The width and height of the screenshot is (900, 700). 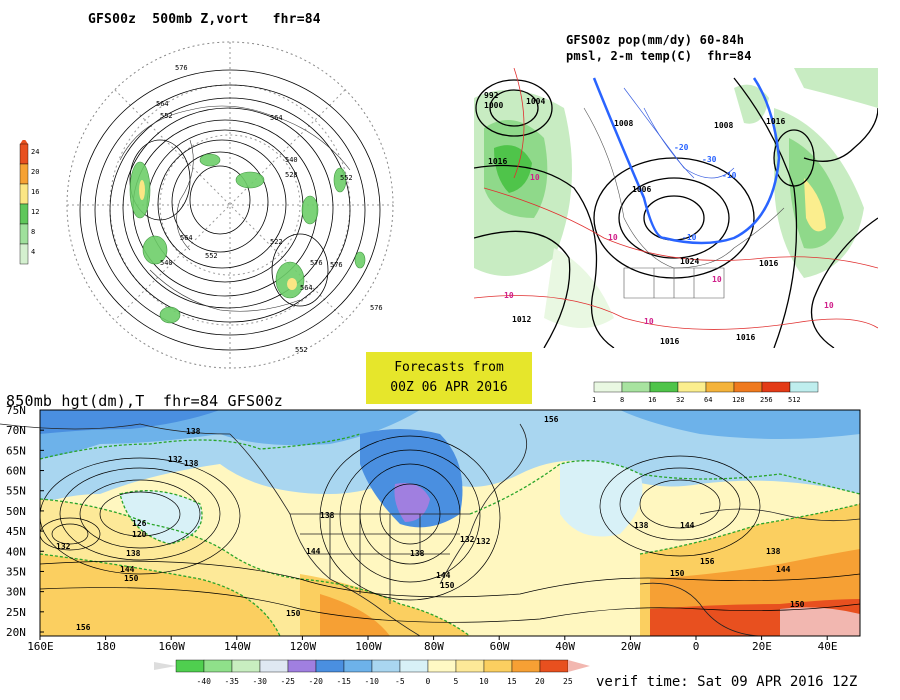 What do you see at coordinates (535, 101) in the screenshot?
I see `precip-isobar-label: 1004` at bounding box center [535, 101].